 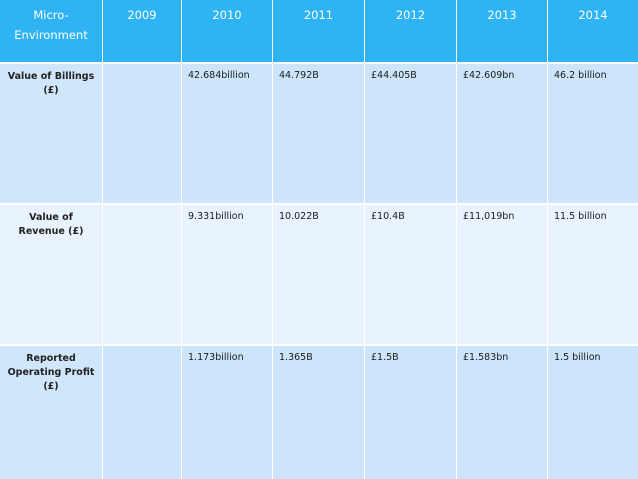 I want to click on header-2012: 2012, so click(x=410, y=31).